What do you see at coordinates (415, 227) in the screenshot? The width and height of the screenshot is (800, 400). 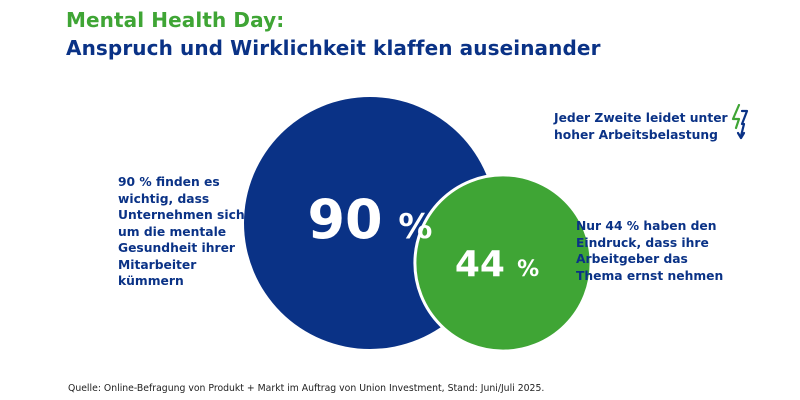 I see `bubble-90-unit: %` at bounding box center [415, 227].